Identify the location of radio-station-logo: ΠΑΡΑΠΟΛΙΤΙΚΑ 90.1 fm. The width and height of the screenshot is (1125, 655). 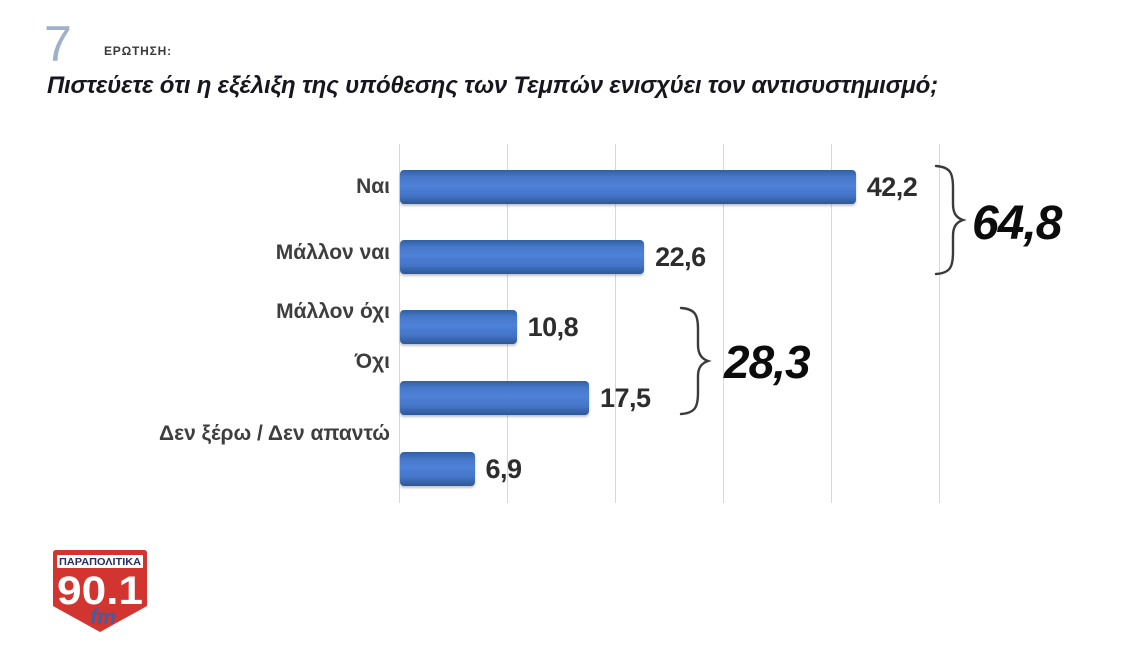
(100, 591).